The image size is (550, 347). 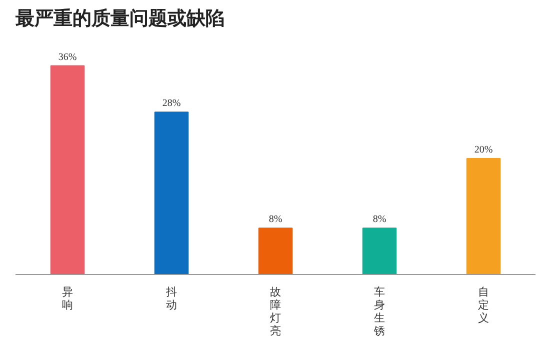 What do you see at coordinates (171, 104) in the screenshot?
I see `data-label: 28%` at bounding box center [171, 104].